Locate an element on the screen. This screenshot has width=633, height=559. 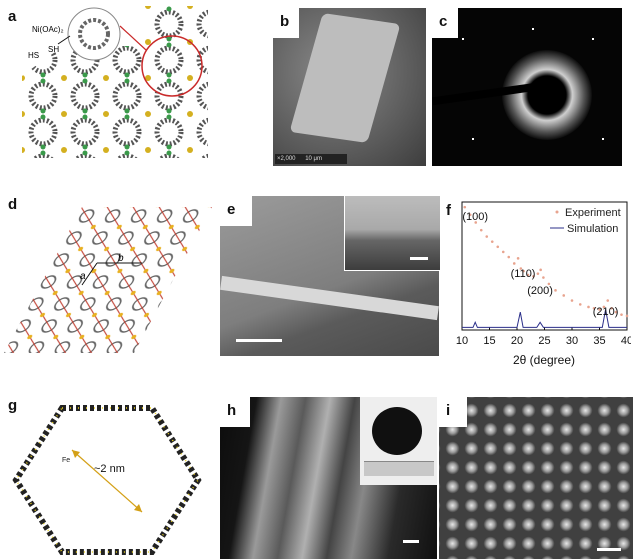
panel-i-label-tab: i is located at coordinates (453, 412).